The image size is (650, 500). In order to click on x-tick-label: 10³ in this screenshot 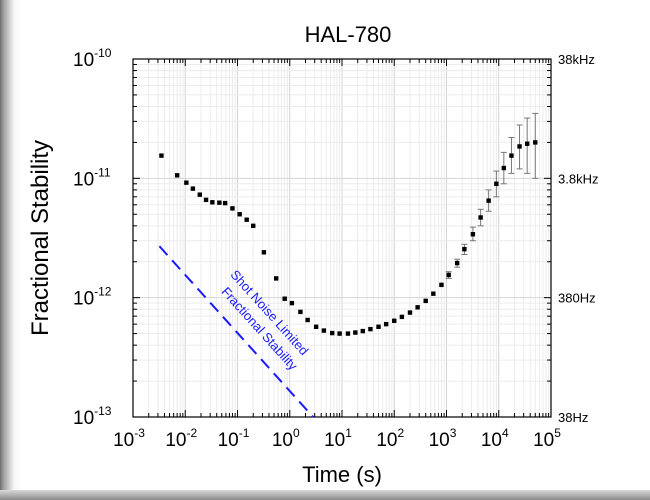, I will do `click(443, 438)`.